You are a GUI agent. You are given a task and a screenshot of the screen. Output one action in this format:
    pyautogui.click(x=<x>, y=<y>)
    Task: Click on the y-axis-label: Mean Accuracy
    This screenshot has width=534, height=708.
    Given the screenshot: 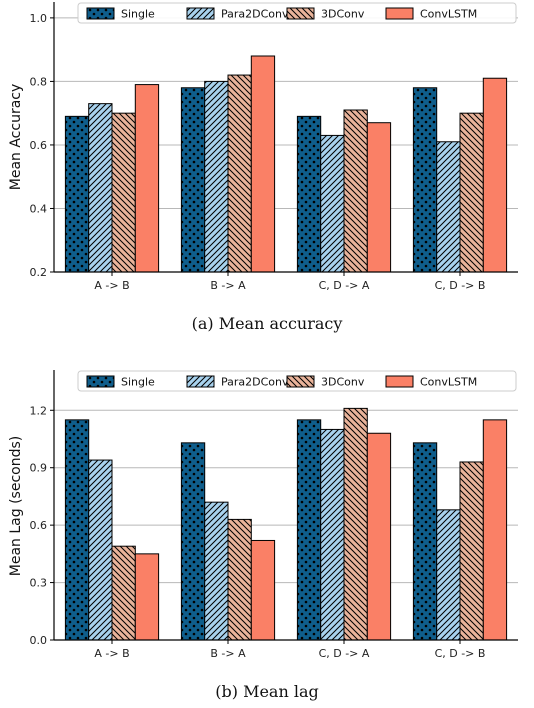 What is the action you would take?
    pyautogui.click(x=16, y=137)
    